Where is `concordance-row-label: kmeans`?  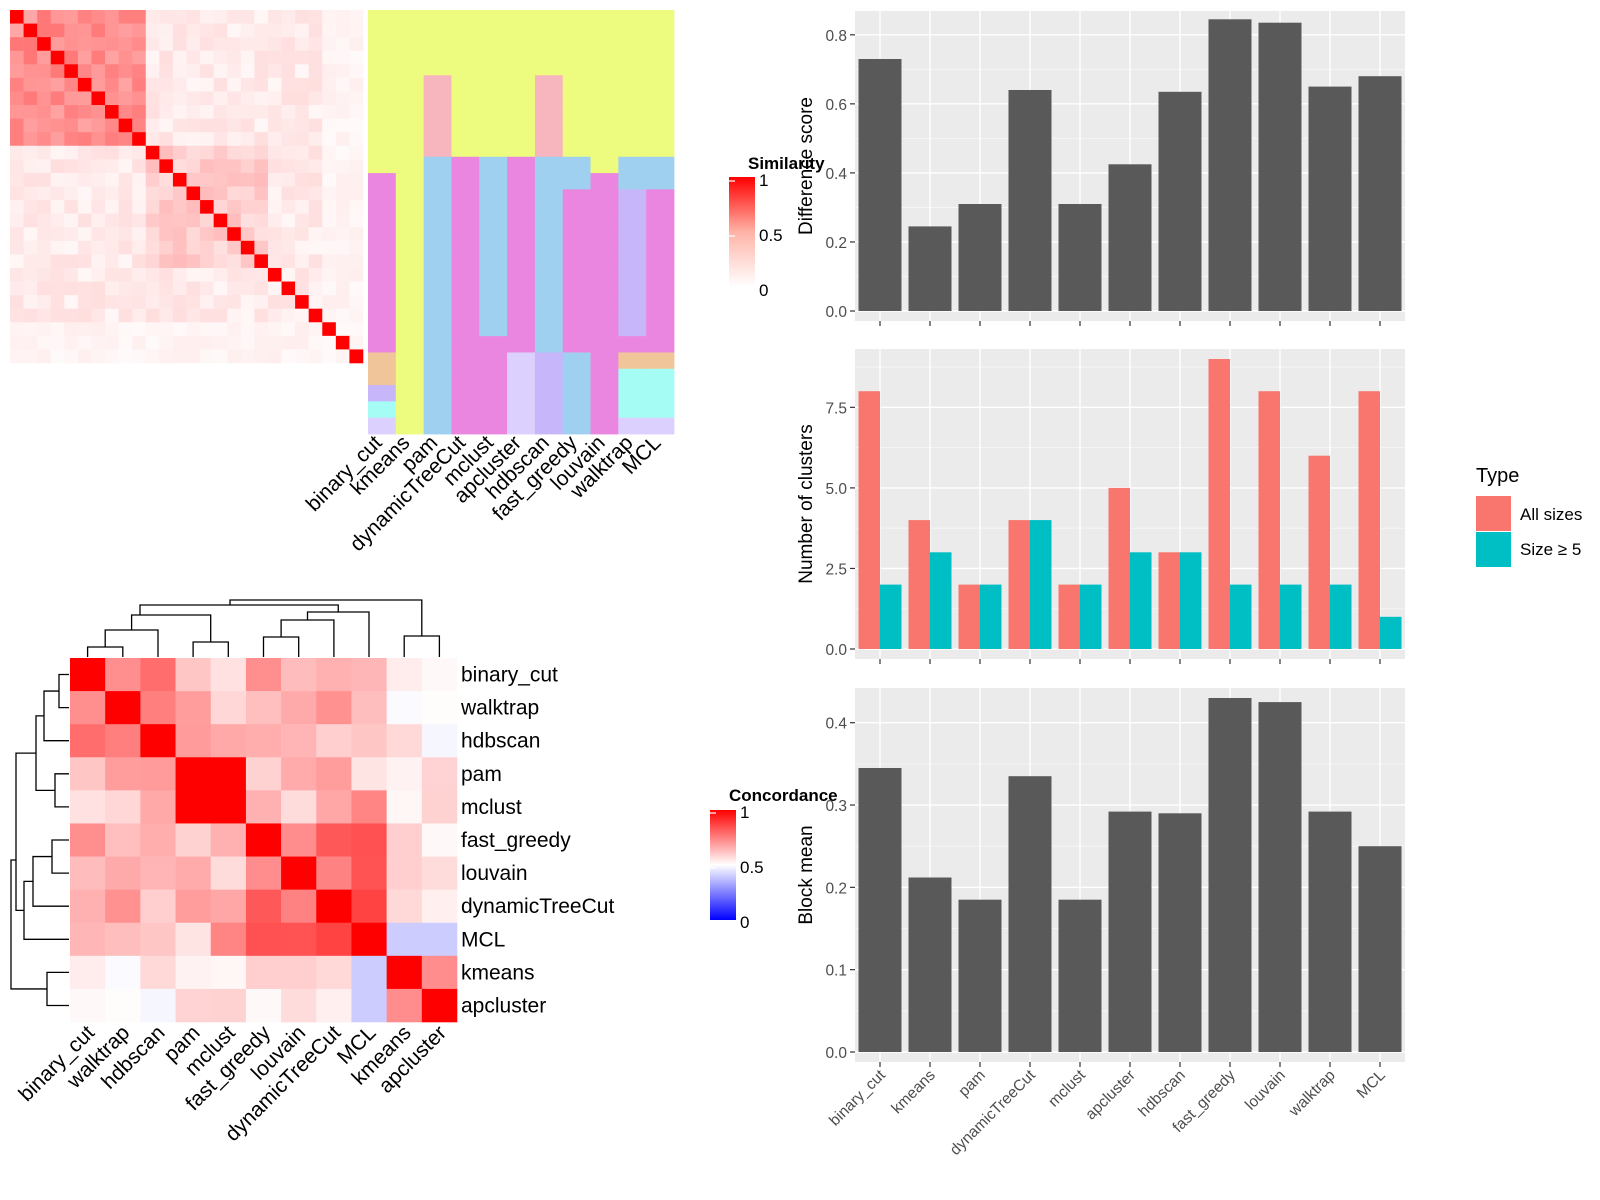
concordance-row-label: kmeans is located at coordinates (498, 972).